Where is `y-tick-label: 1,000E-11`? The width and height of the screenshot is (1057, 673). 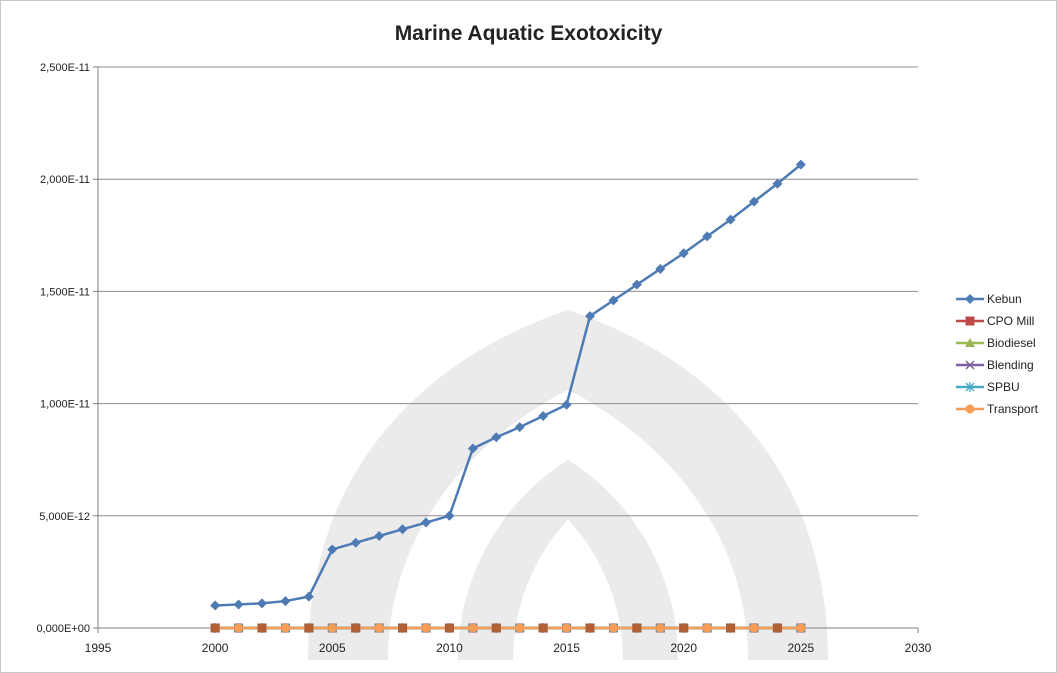
y-tick-label: 1,000E-11 is located at coordinates (65, 405).